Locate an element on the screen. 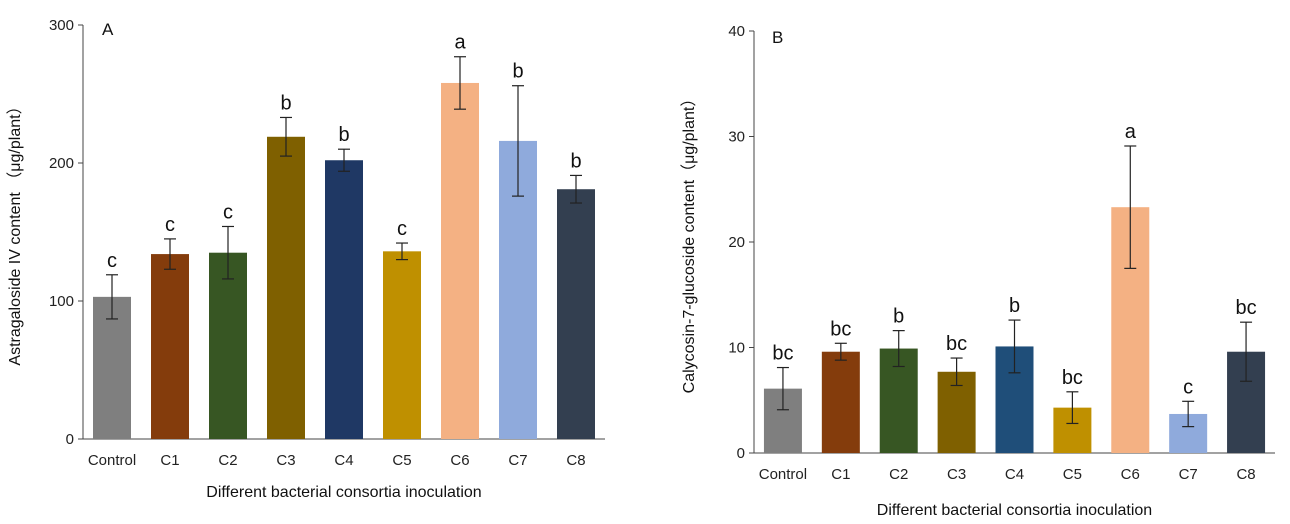 The height and width of the screenshot is (524, 1290). bar-c2 is located at coordinates (228, 345).